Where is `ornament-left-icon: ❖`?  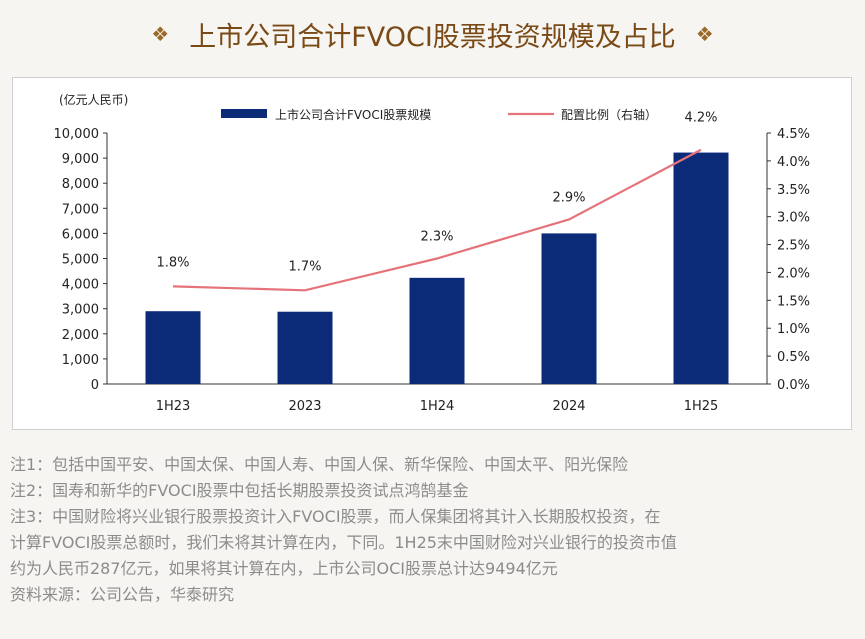
ornament-left-icon: ❖ is located at coordinates (160, 34).